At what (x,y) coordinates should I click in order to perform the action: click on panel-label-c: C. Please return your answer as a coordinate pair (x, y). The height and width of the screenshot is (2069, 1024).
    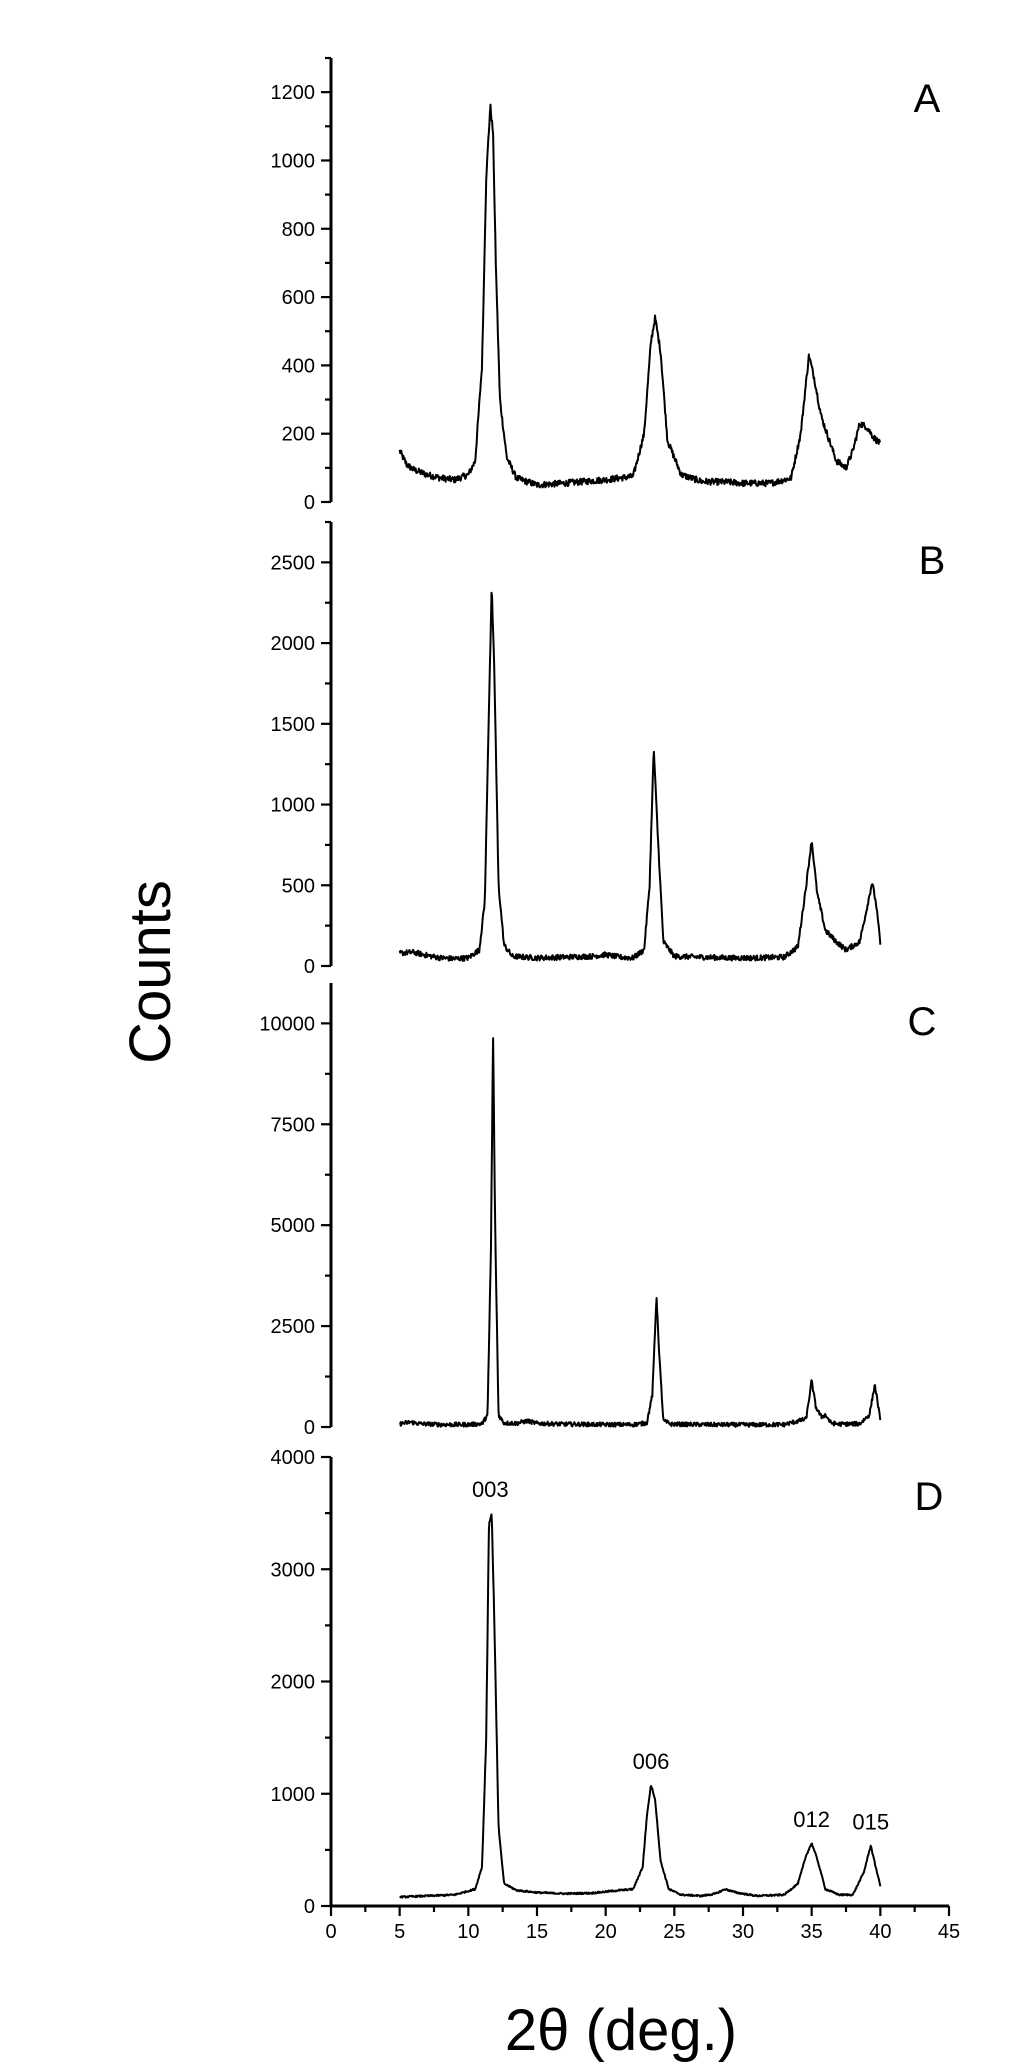
    Looking at the image, I should click on (922, 1022).